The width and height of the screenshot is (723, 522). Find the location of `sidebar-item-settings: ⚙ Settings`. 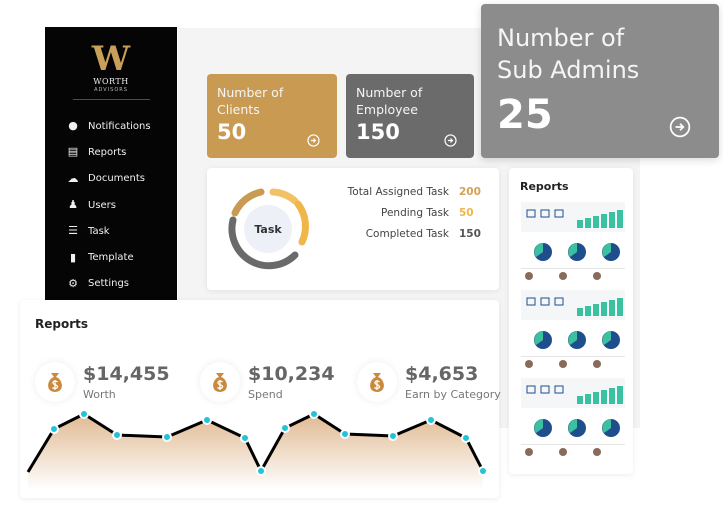

sidebar-item-settings: ⚙ Settings is located at coordinates (108, 284).